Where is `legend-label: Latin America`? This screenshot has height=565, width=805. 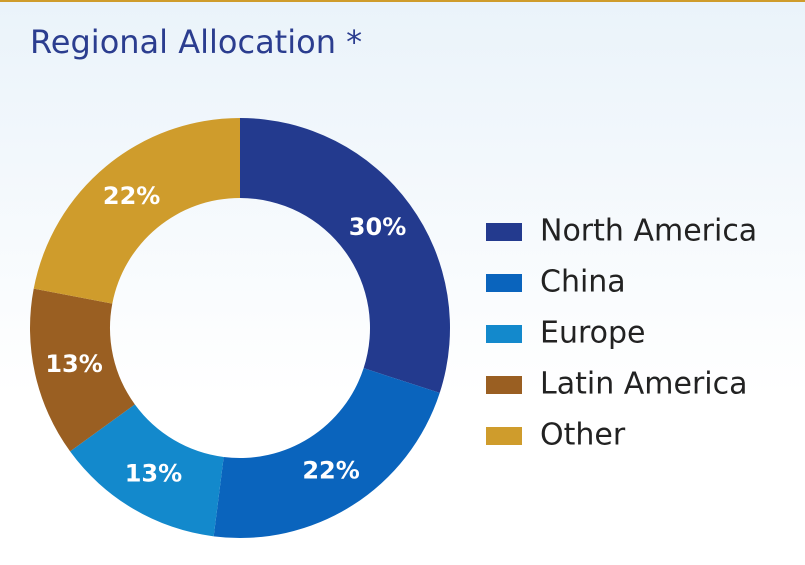
legend-label: Latin America is located at coordinates (644, 384).